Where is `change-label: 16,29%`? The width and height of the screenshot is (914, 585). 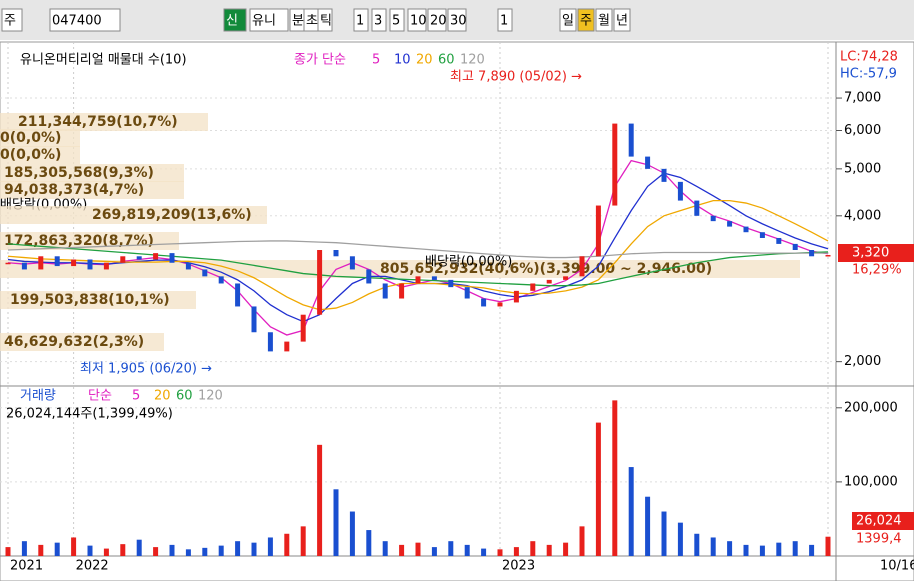
change-label: 16,29% is located at coordinates (877, 270).